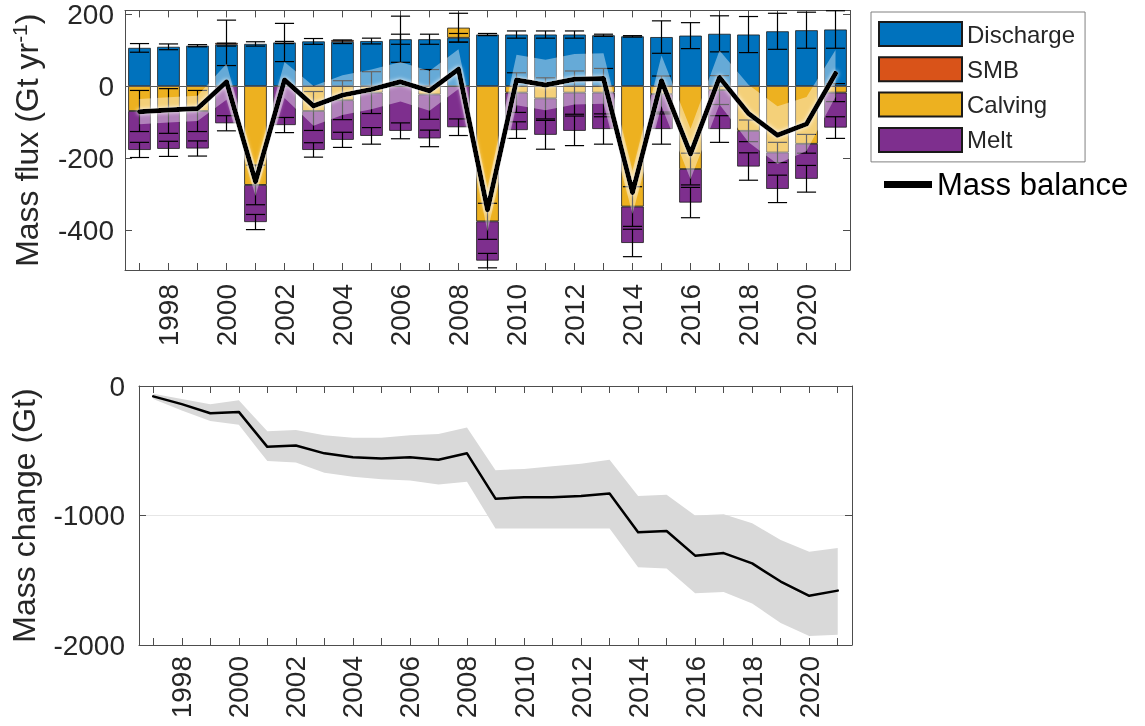 The height and width of the screenshot is (726, 1145). Describe the element at coordinates (89, 645) in the screenshot. I see `y-tick-label: -2000` at that location.